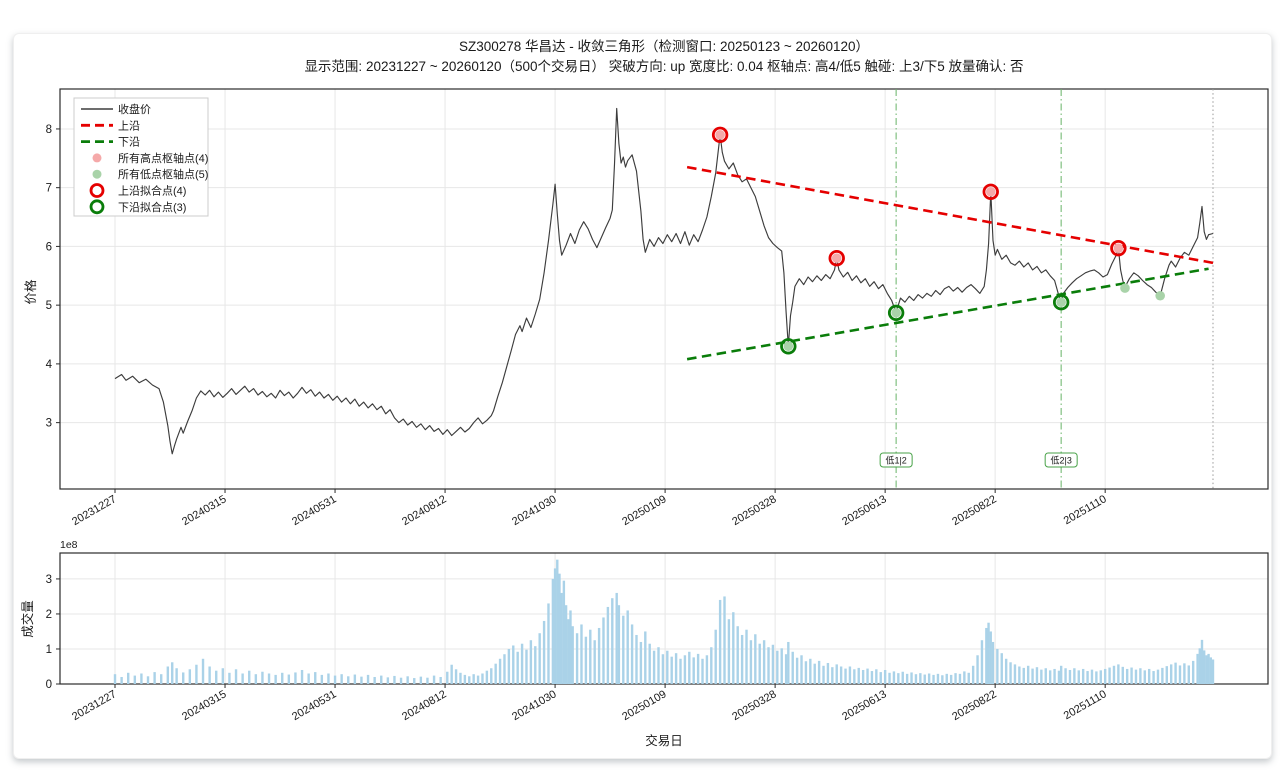  What do you see at coordinates (754, 510) in the screenshot?
I see `x-tick-label: 20250328` at bounding box center [754, 510].